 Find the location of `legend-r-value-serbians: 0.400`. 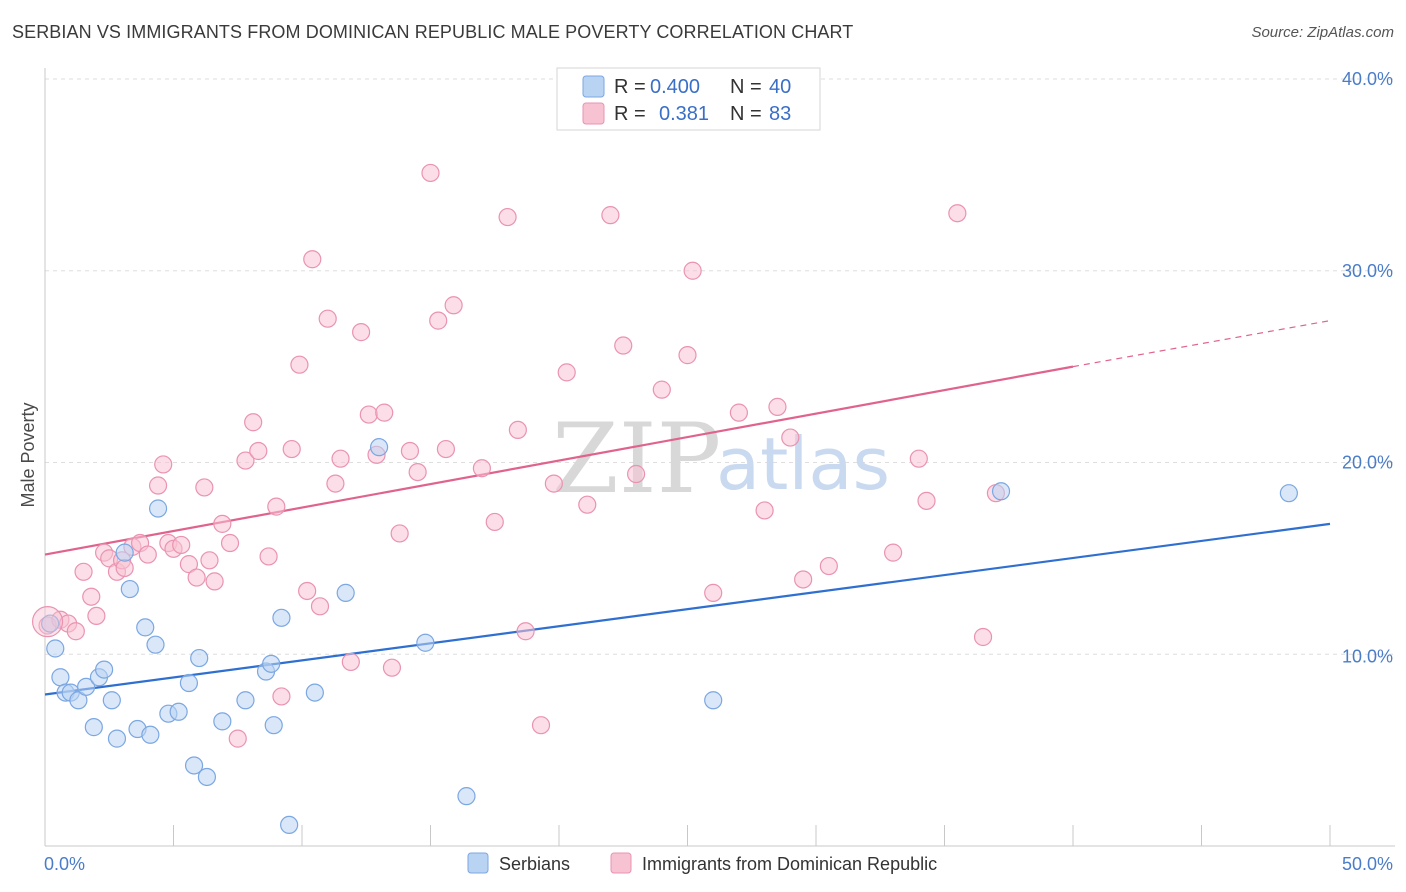

legend-r-value-serbians: 0.400 is located at coordinates (675, 87).